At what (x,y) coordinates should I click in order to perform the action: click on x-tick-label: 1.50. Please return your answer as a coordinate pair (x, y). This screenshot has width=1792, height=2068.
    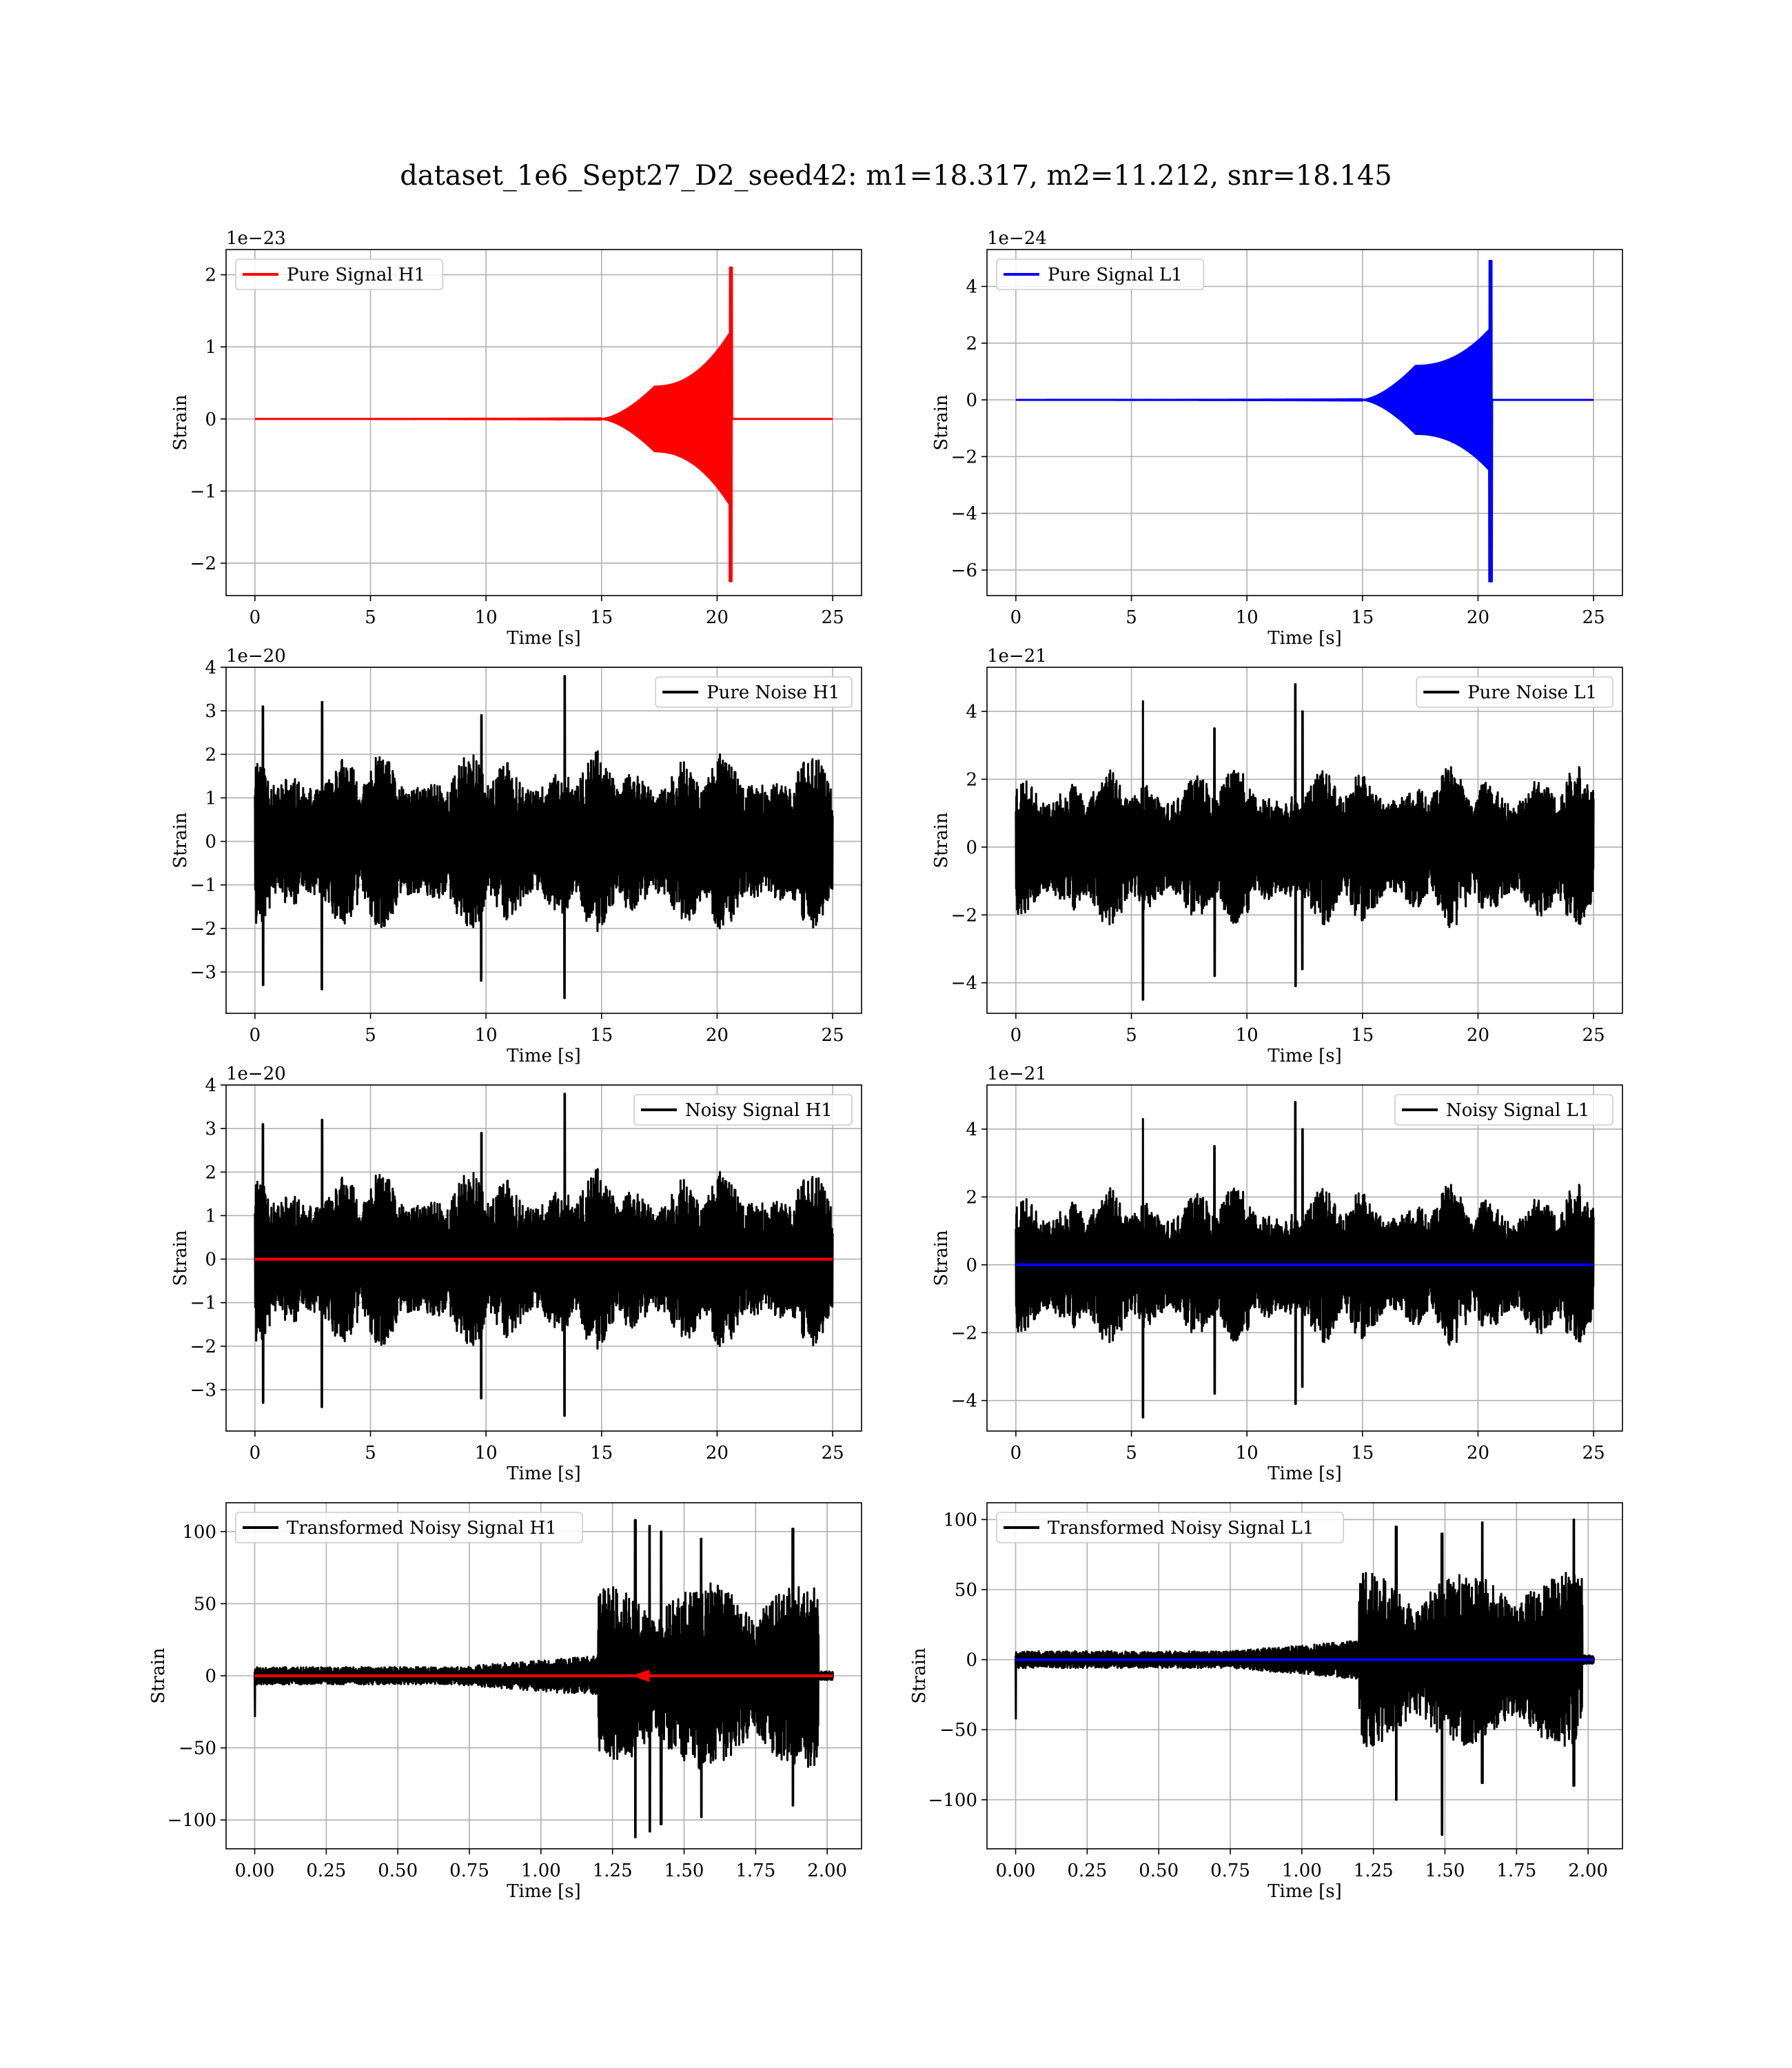
    Looking at the image, I should click on (1445, 1871).